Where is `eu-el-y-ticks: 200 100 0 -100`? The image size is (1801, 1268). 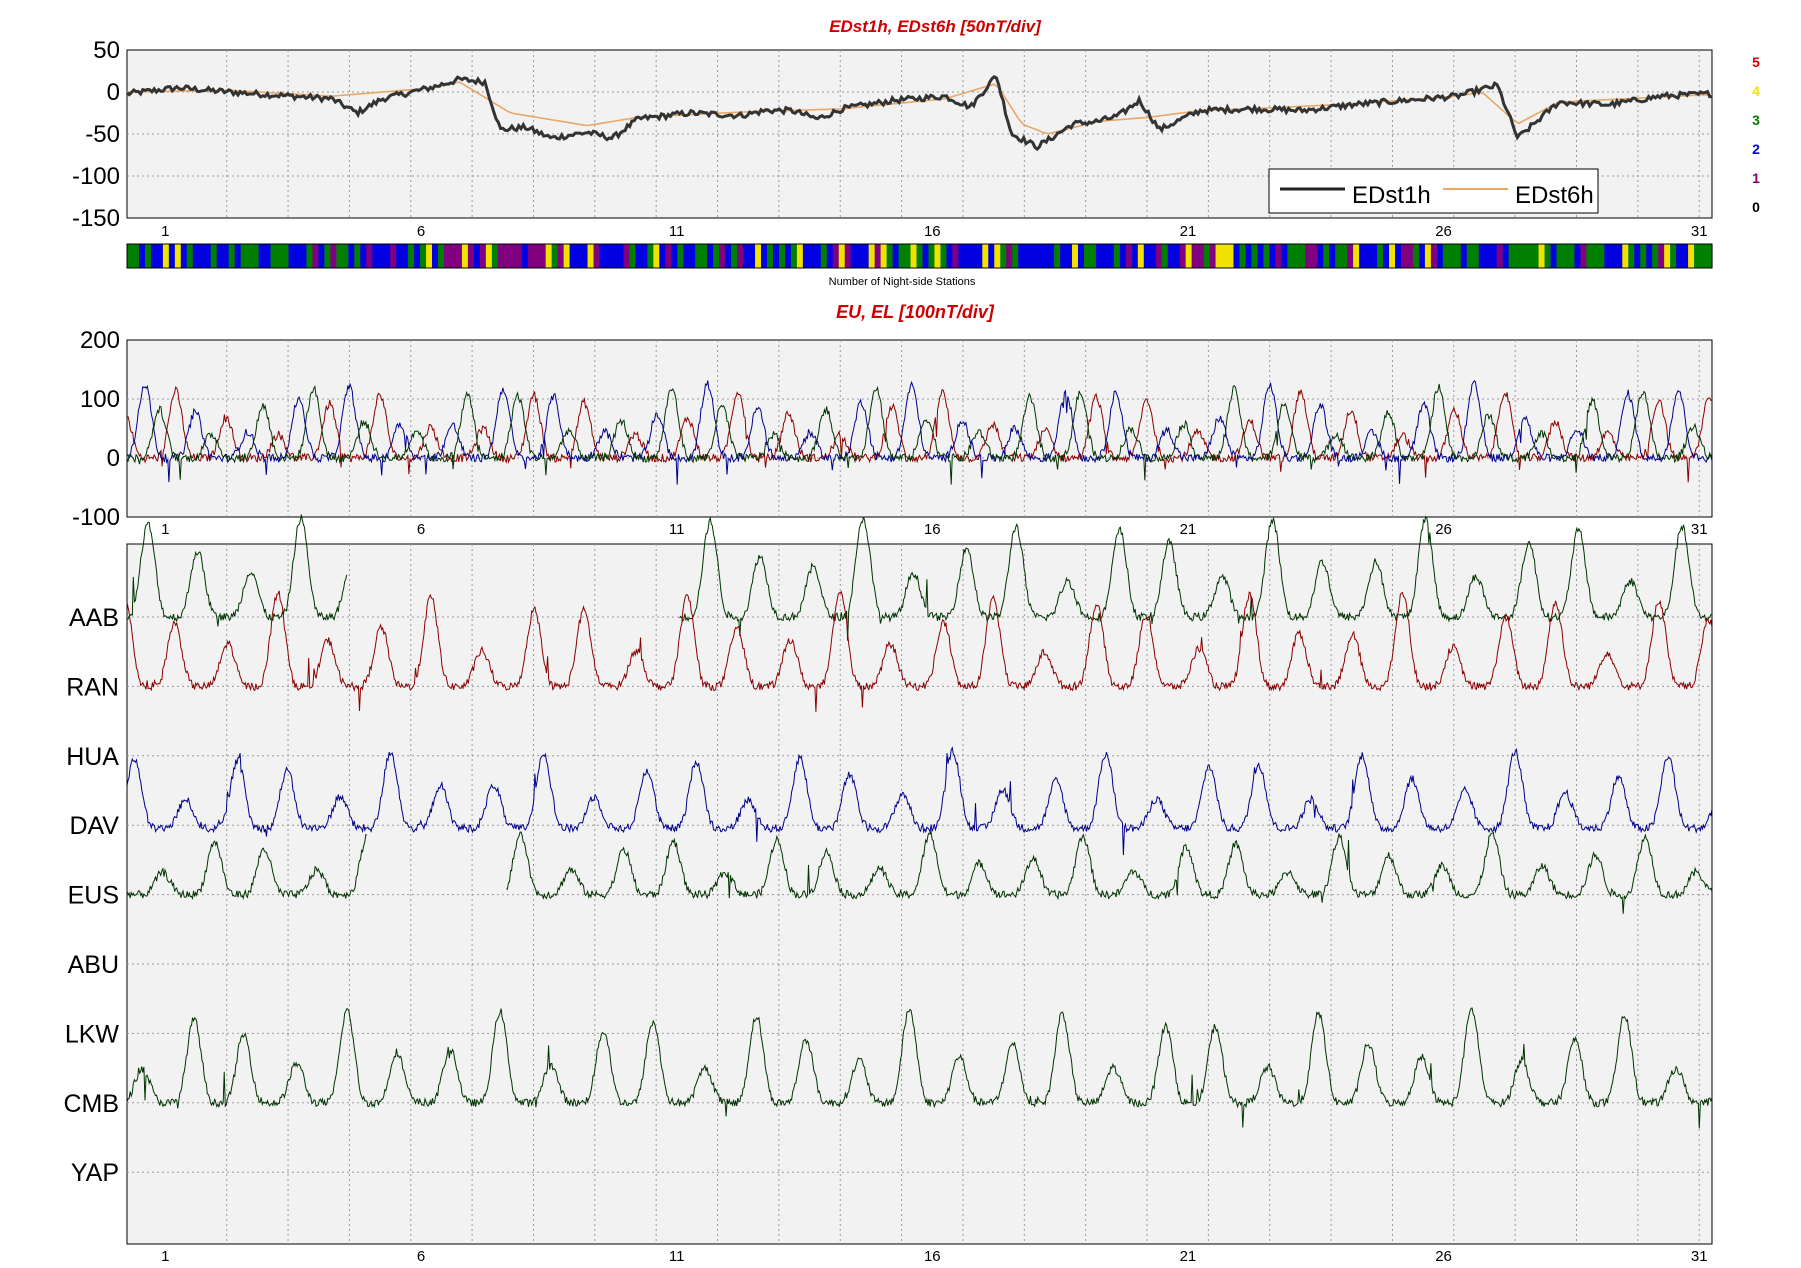 eu-el-y-ticks: 200 100 0 -100 is located at coordinates (96, 429).